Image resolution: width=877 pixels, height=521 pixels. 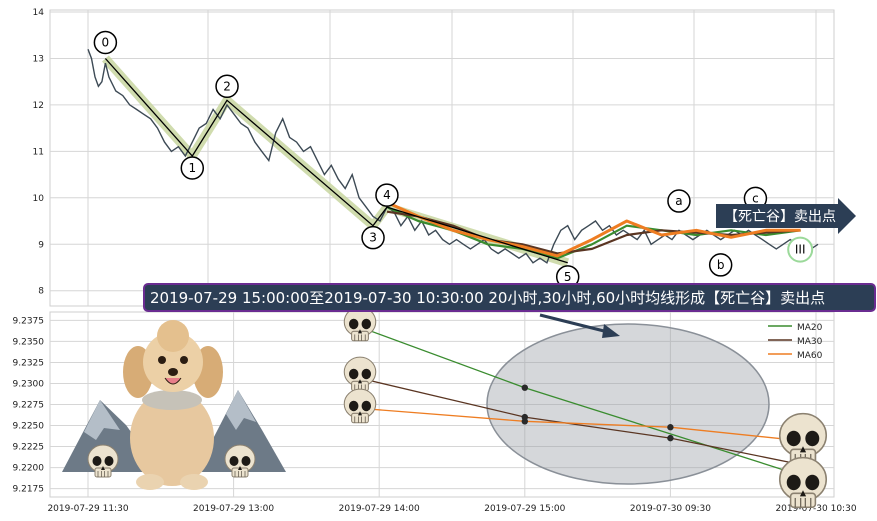 What do you see at coordinates (233, 509) in the screenshot?
I see `ma-x-tick-label: 2019-07-29 13:00` at bounding box center [233, 509].